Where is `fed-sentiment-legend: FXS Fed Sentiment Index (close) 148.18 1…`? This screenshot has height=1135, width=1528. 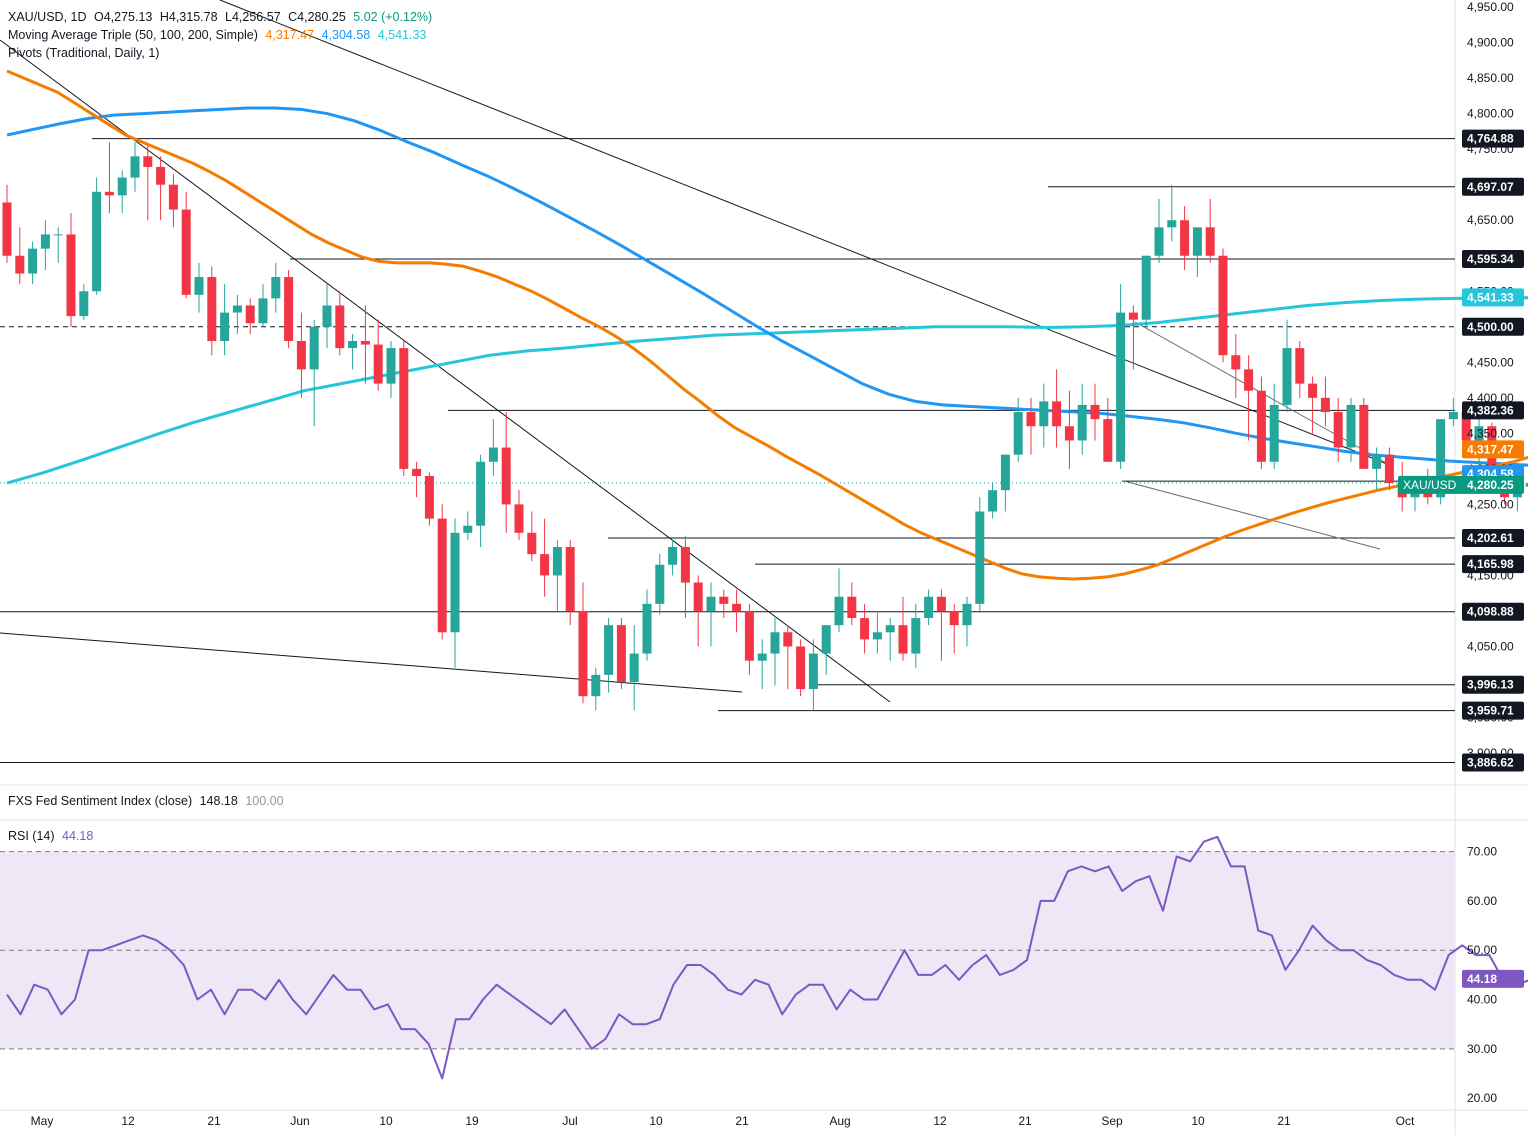
fed-sentiment-legend: FXS Fed Sentiment Index (close) 148.18 1… is located at coordinates (148, 801).